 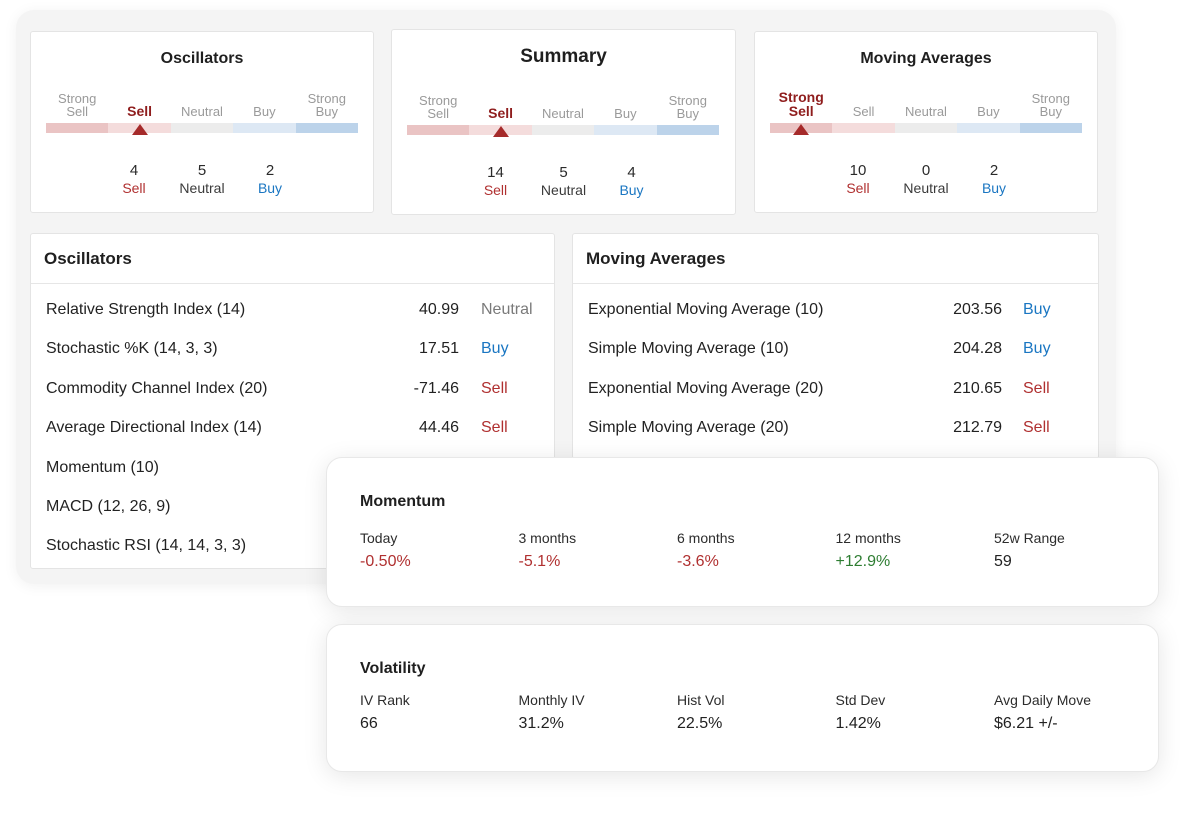 What do you see at coordinates (379, 538) in the screenshot?
I see `stat-label: Today` at bounding box center [379, 538].